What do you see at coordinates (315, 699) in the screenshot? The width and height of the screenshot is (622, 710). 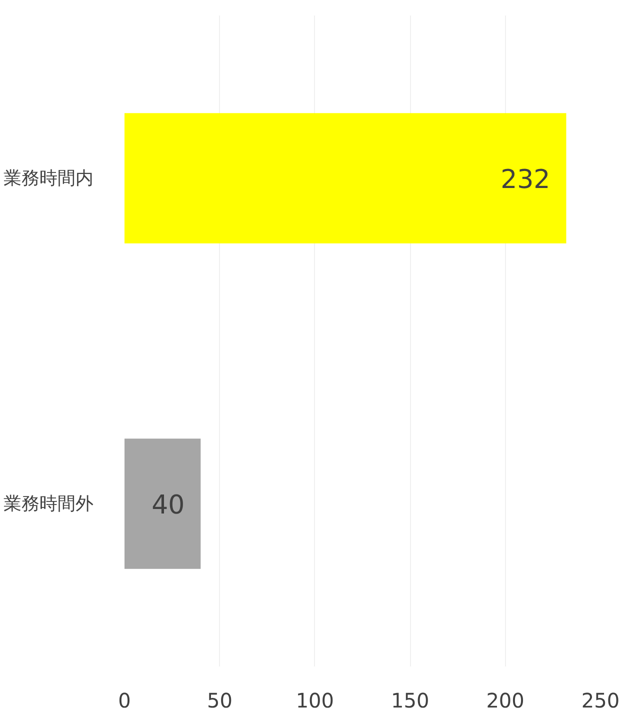 I see `x-tick-label: 100` at bounding box center [315, 699].